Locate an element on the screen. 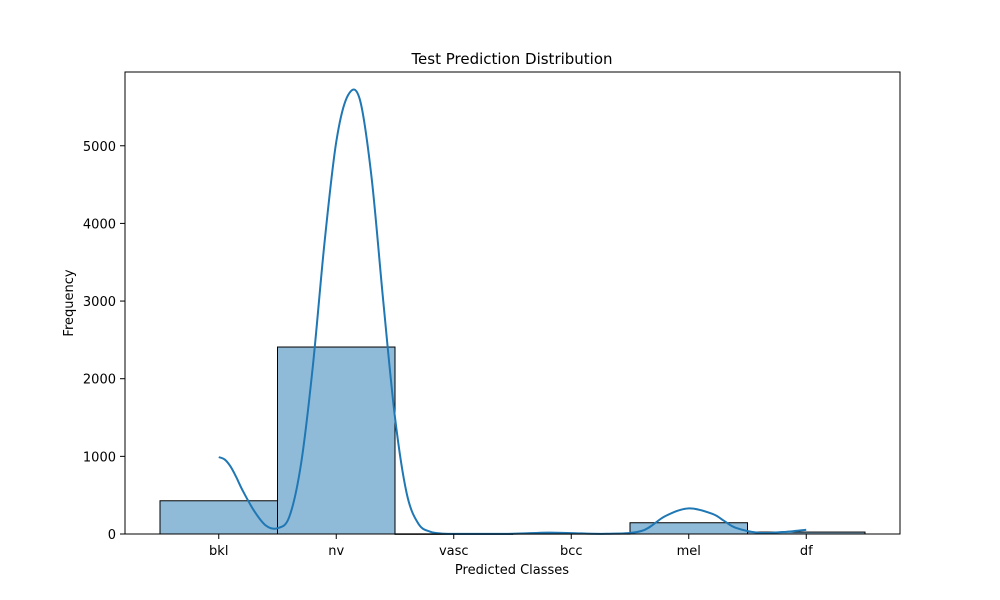 This screenshot has width=1000, height=600. y-tick-label: 3000 is located at coordinates (99, 302).